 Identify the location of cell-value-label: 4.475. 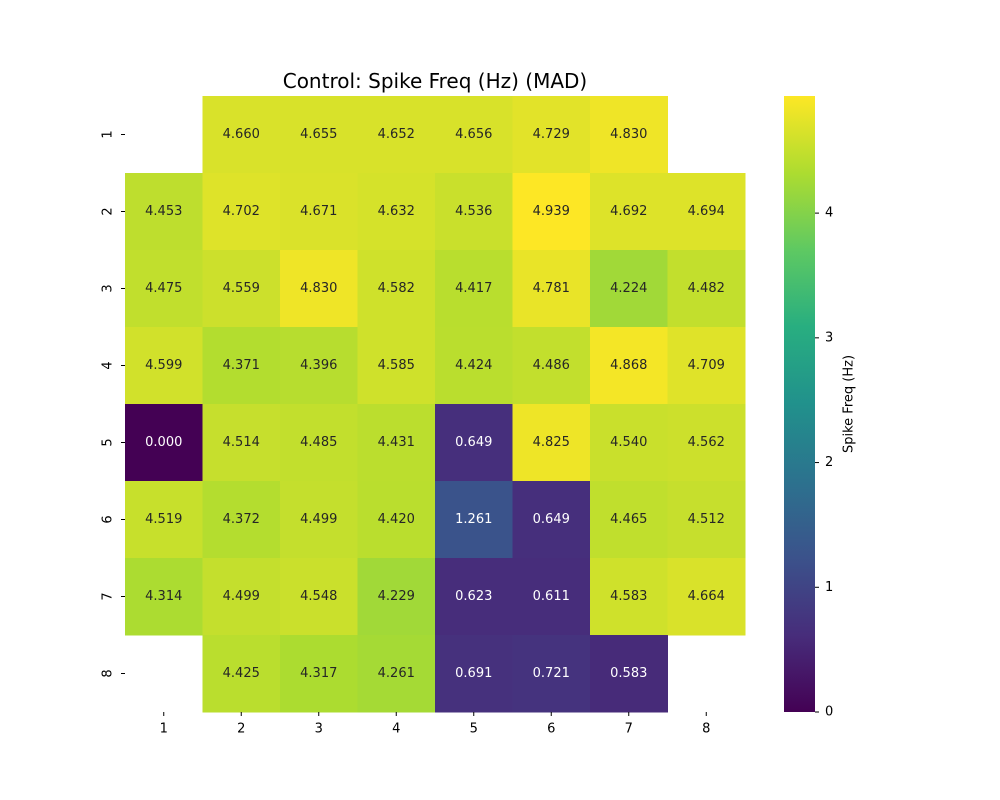
(163, 288).